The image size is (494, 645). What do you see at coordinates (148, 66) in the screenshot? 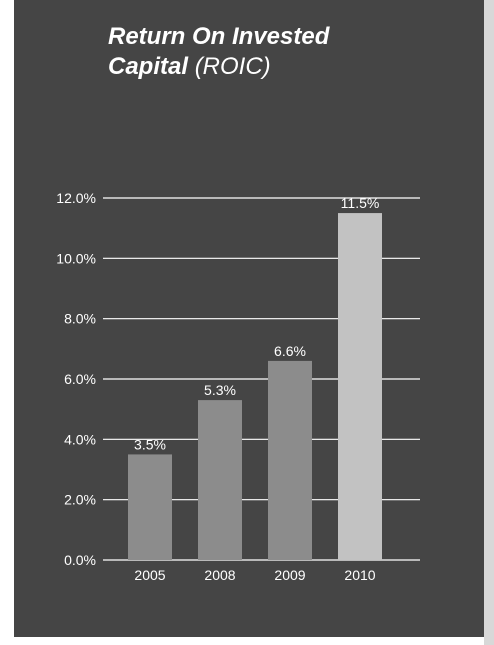
I see `chart-title-capital: Capital` at bounding box center [148, 66].